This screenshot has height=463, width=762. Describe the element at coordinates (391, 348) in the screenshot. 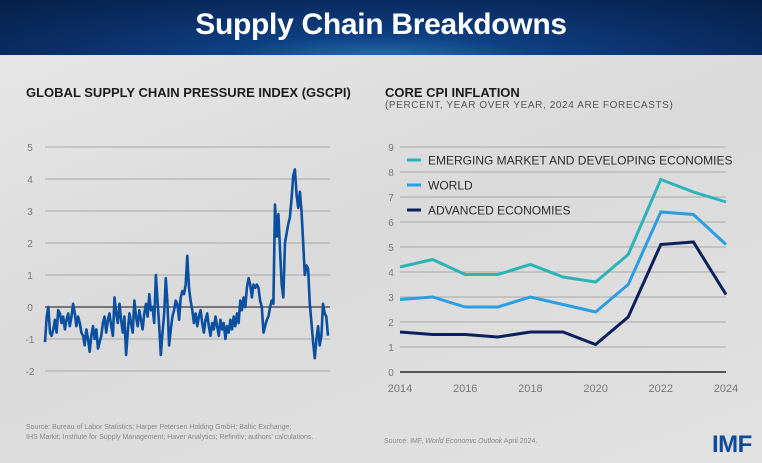

I see `cpi-y-tick-label: 1` at that location.